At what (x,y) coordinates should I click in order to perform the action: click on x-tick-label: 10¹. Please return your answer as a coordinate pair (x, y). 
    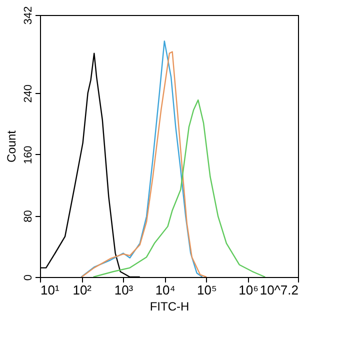
    Looking at the image, I should click on (50, 290).